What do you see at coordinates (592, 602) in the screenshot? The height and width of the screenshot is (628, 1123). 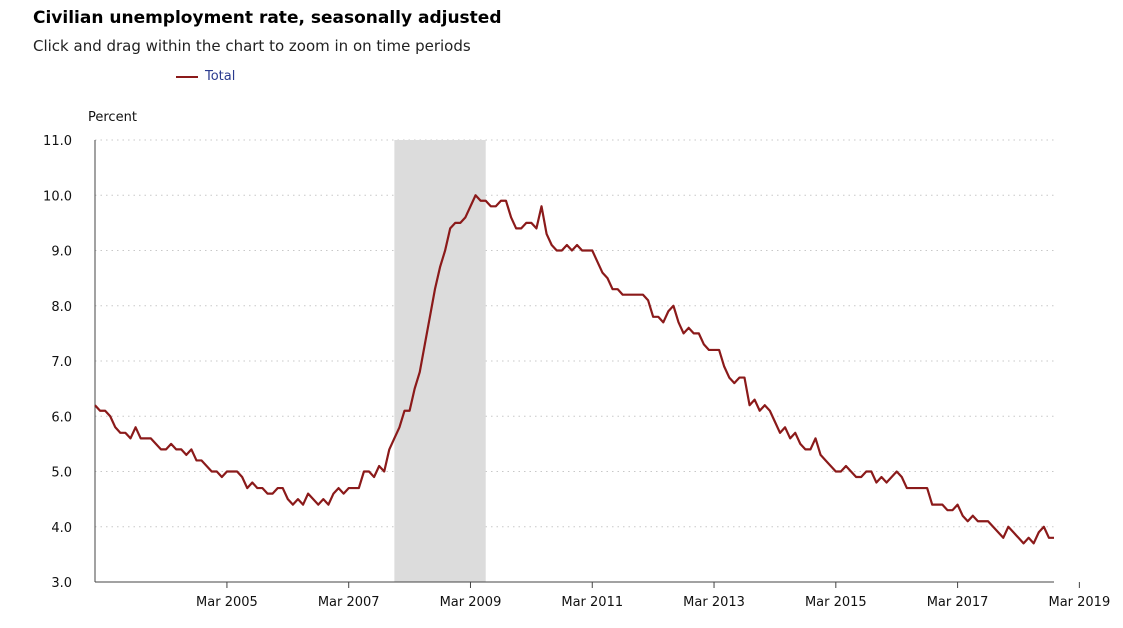 I see `x-tick-label: Mar 2011` at bounding box center [592, 602].